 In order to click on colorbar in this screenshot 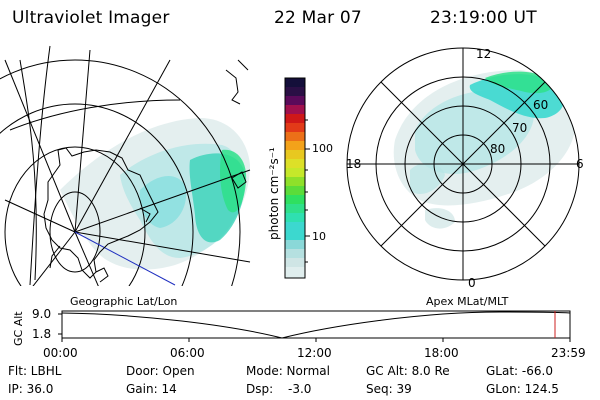, I will do `click(297, 178)`.